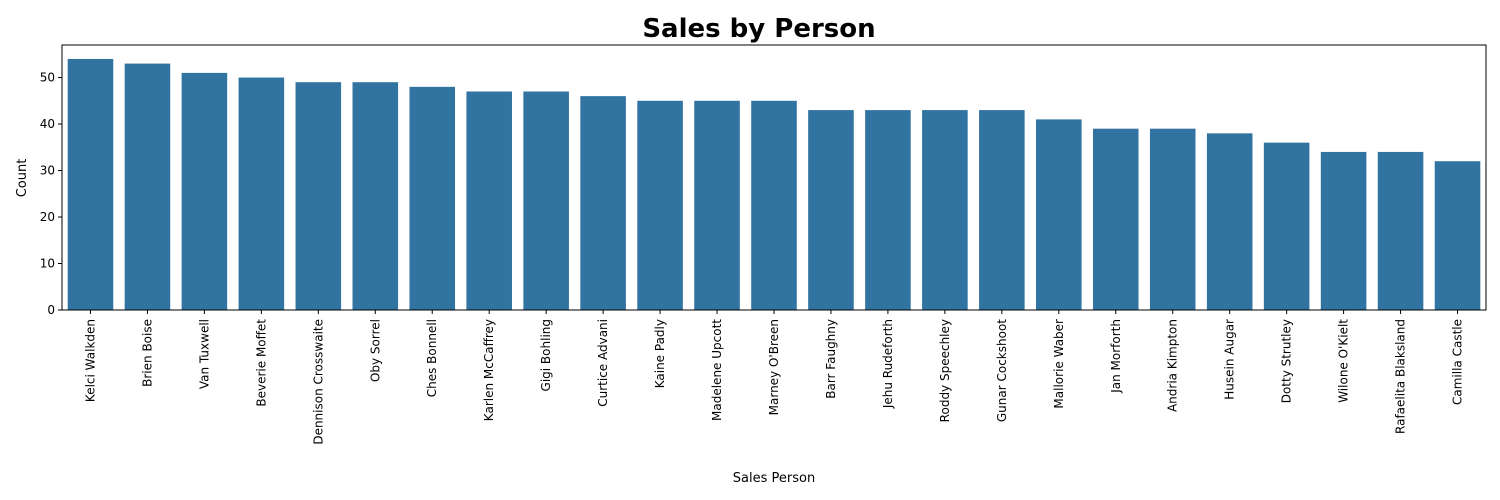 The width and height of the screenshot is (1500, 500). Describe the element at coordinates (603, 363) in the screenshot. I see `x-tick-label: Curtice Advani` at that location.